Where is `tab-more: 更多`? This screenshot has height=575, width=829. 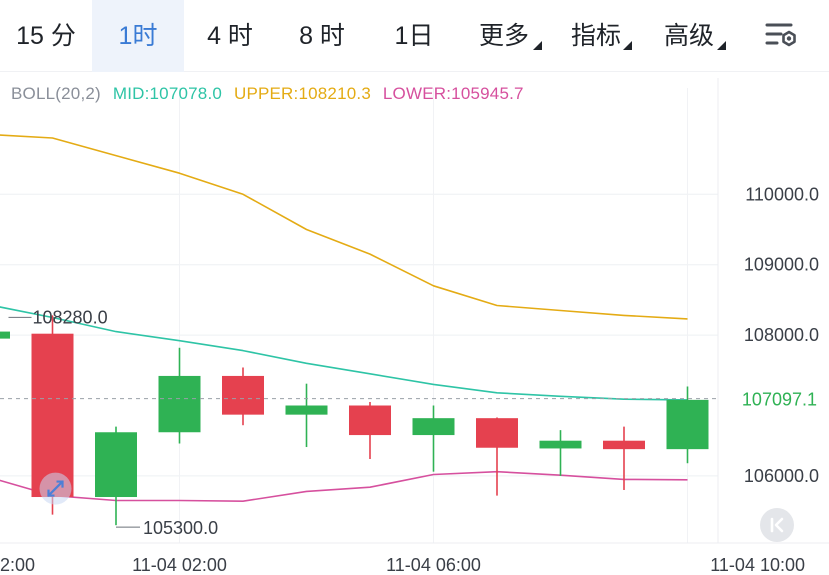
tab-more: 更多 is located at coordinates (504, 36).